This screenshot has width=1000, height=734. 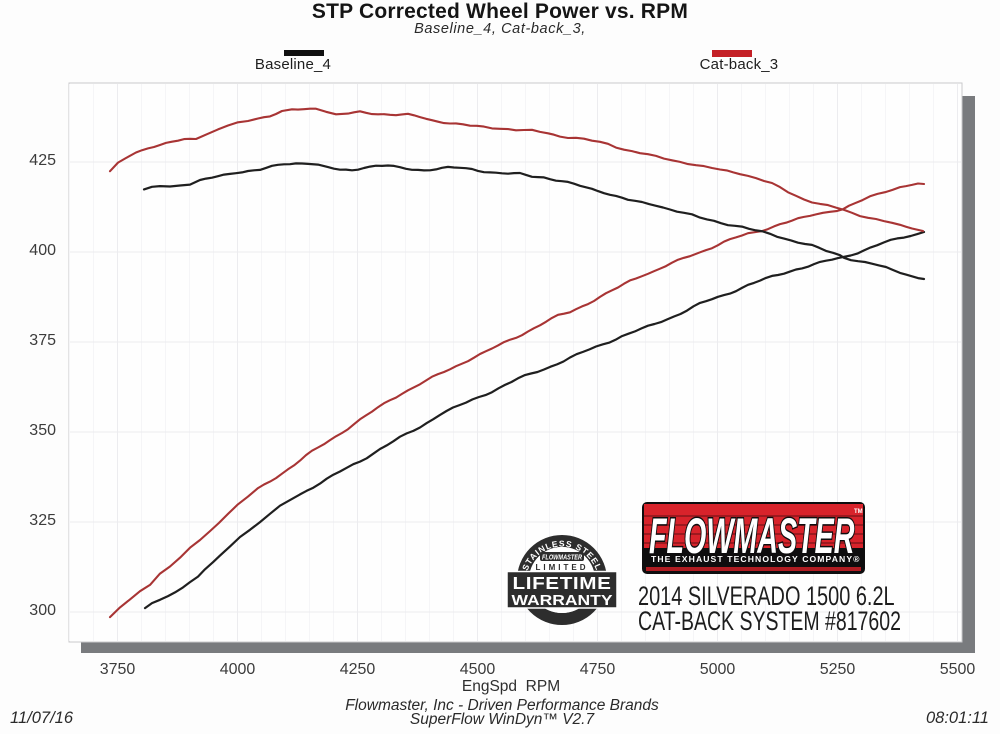 What do you see at coordinates (562, 601) in the screenshot?
I see `svg-text: WARRANTY` at bounding box center [562, 601].